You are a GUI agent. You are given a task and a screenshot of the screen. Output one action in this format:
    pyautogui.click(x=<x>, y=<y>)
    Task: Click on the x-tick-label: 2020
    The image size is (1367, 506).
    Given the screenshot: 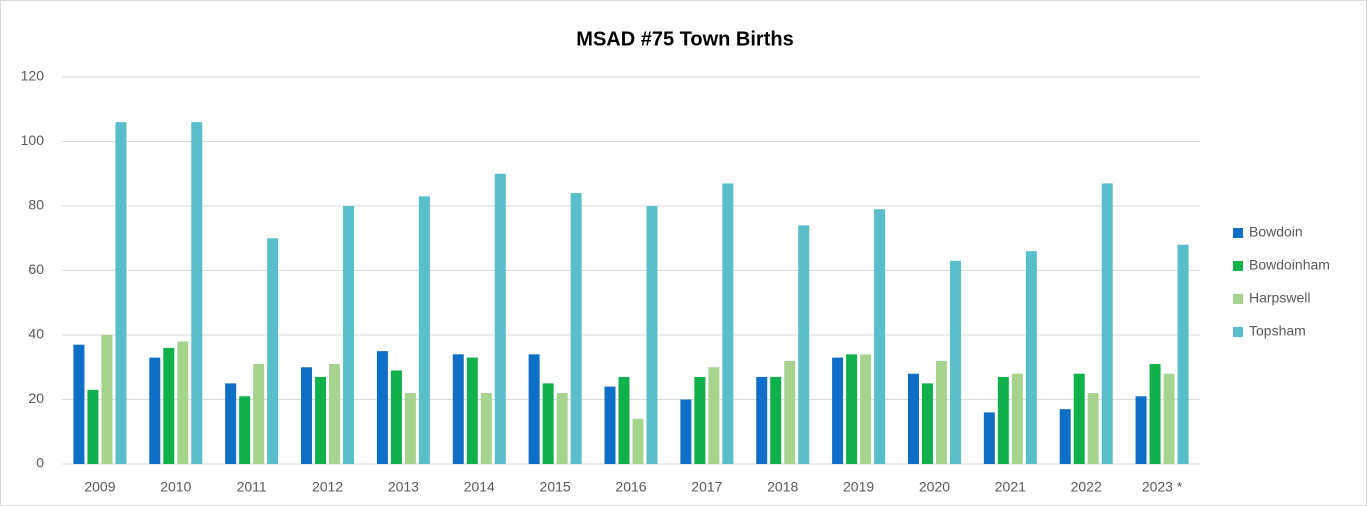 What is the action you would take?
    pyautogui.click(x=934, y=487)
    